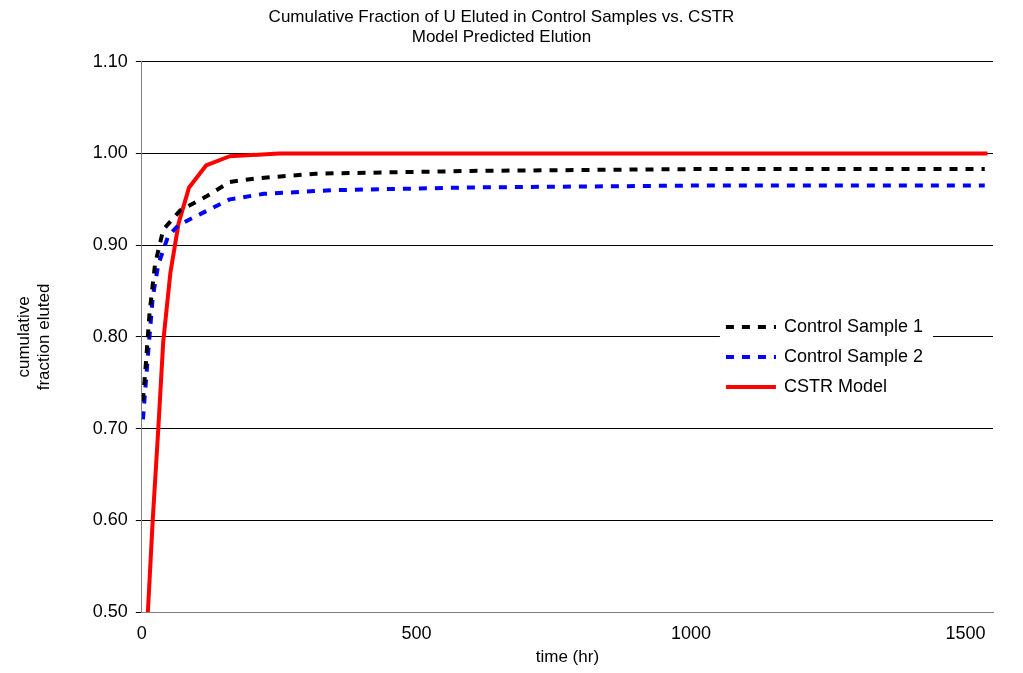  What do you see at coordinates (501, 26) in the screenshot?
I see `chart-title: Cumulative Fraction of U Eluted in Control Samples vs. CSTR Model Predicted Elution` at bounding box center [501, 26].